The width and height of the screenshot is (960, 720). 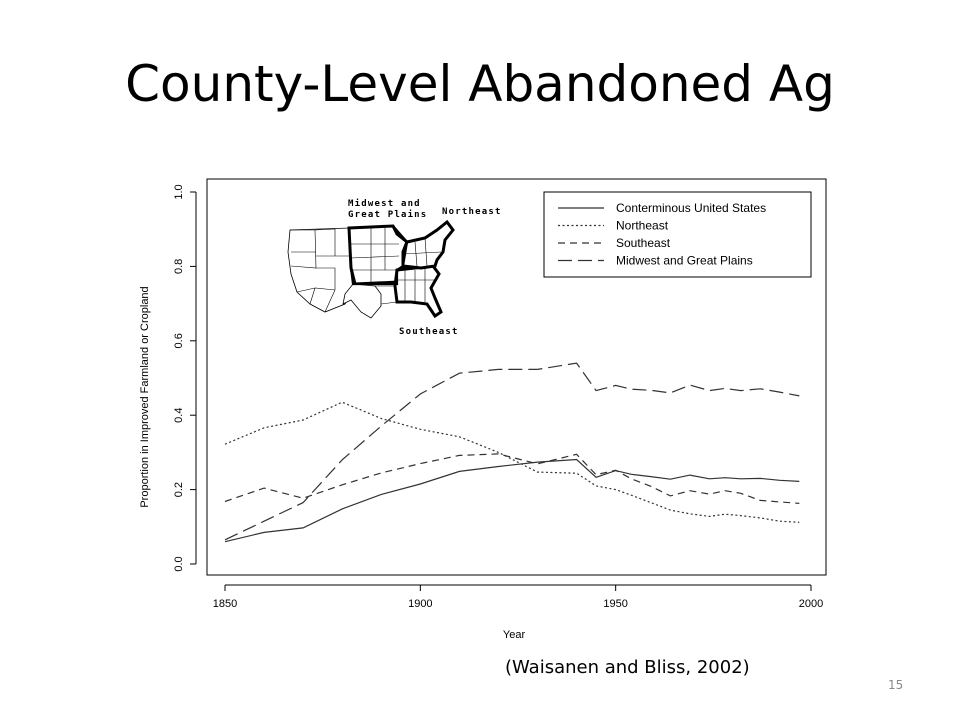 I want to click on map-label-midwest-line2: Great Plains, so click(x=387, y=214).